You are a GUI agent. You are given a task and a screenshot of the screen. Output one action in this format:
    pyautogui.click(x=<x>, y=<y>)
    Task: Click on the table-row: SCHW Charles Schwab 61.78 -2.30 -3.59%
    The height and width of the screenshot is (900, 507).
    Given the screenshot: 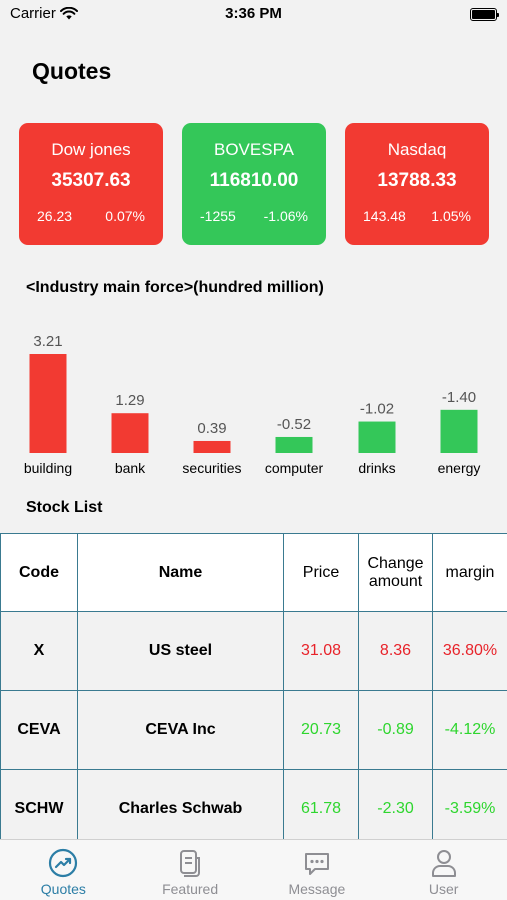 What is the action you would take?
    pyautogui.click(x=253, y=809)
    